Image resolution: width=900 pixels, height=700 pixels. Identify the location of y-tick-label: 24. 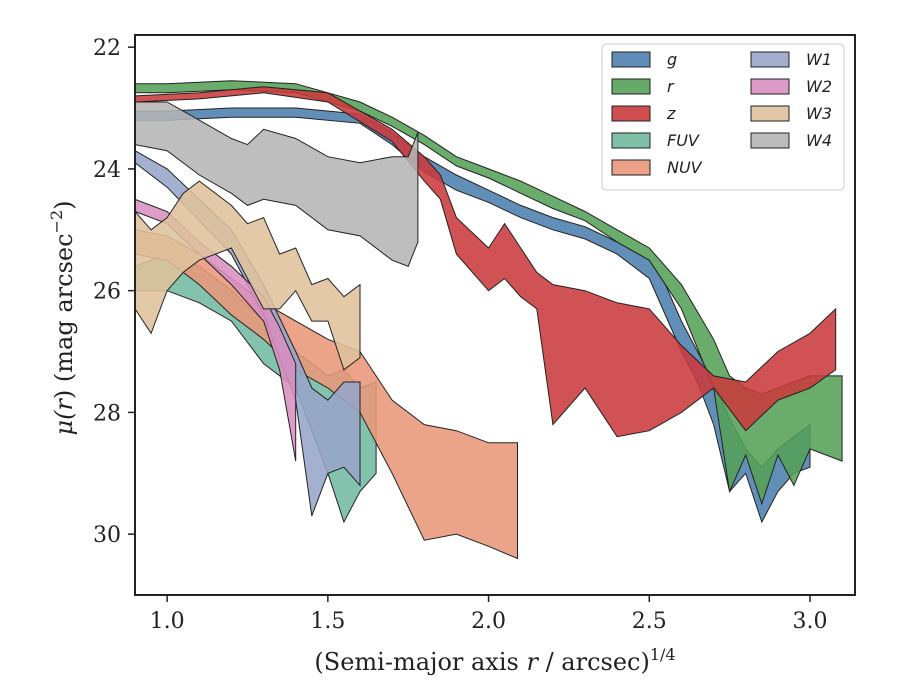
(107, 170).